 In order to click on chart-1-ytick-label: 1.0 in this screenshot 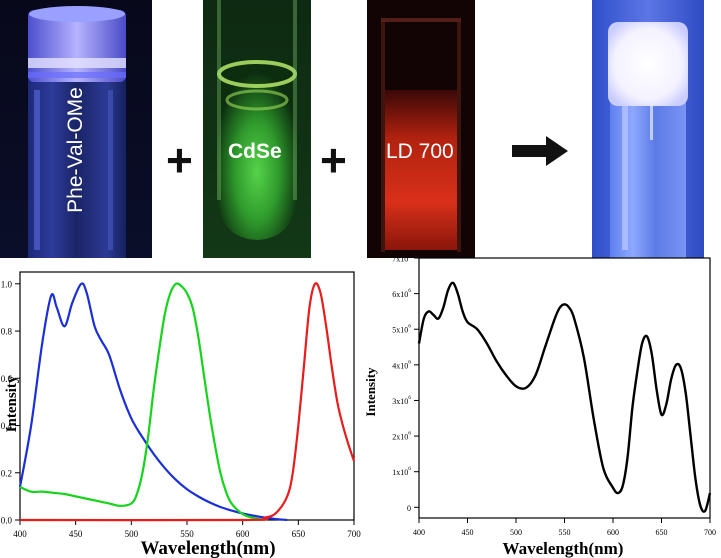, I will do `click(7, 284)`.